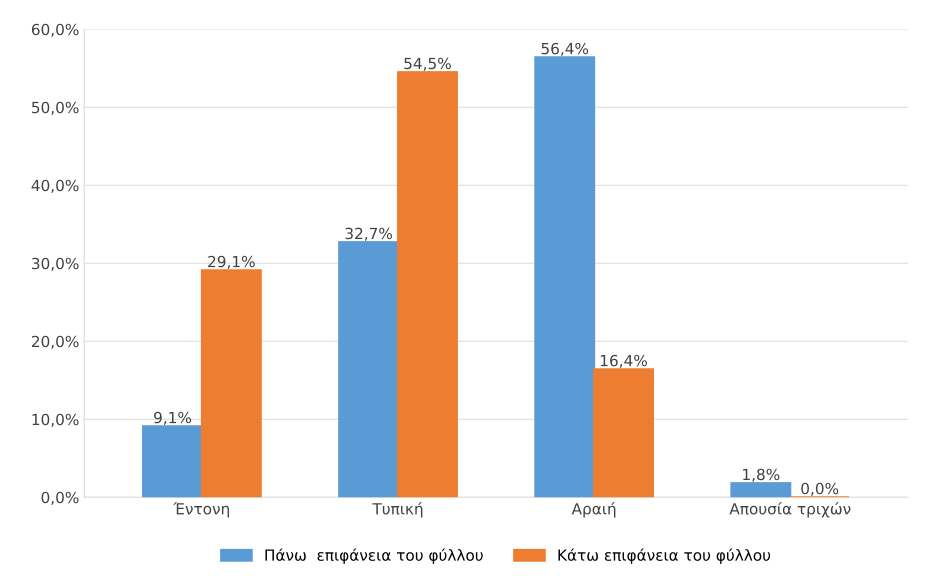  What do you see at coordinates (369, 234) in the screenshot?
I see `data-label: 32,7%` at bounding box center [369, 234].